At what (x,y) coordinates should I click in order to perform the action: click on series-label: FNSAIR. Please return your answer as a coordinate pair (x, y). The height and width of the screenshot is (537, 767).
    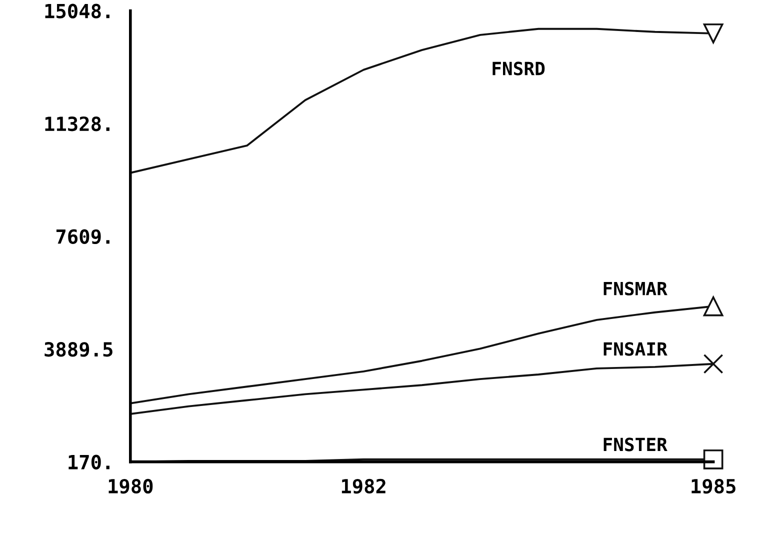
    Looking at the image, I should click on (636, 349).